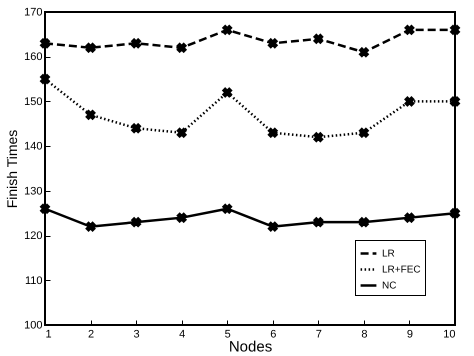  Describe the element at coordinates (410, 334) in the screenshot. I see `x-tick-label: 9` at that location.